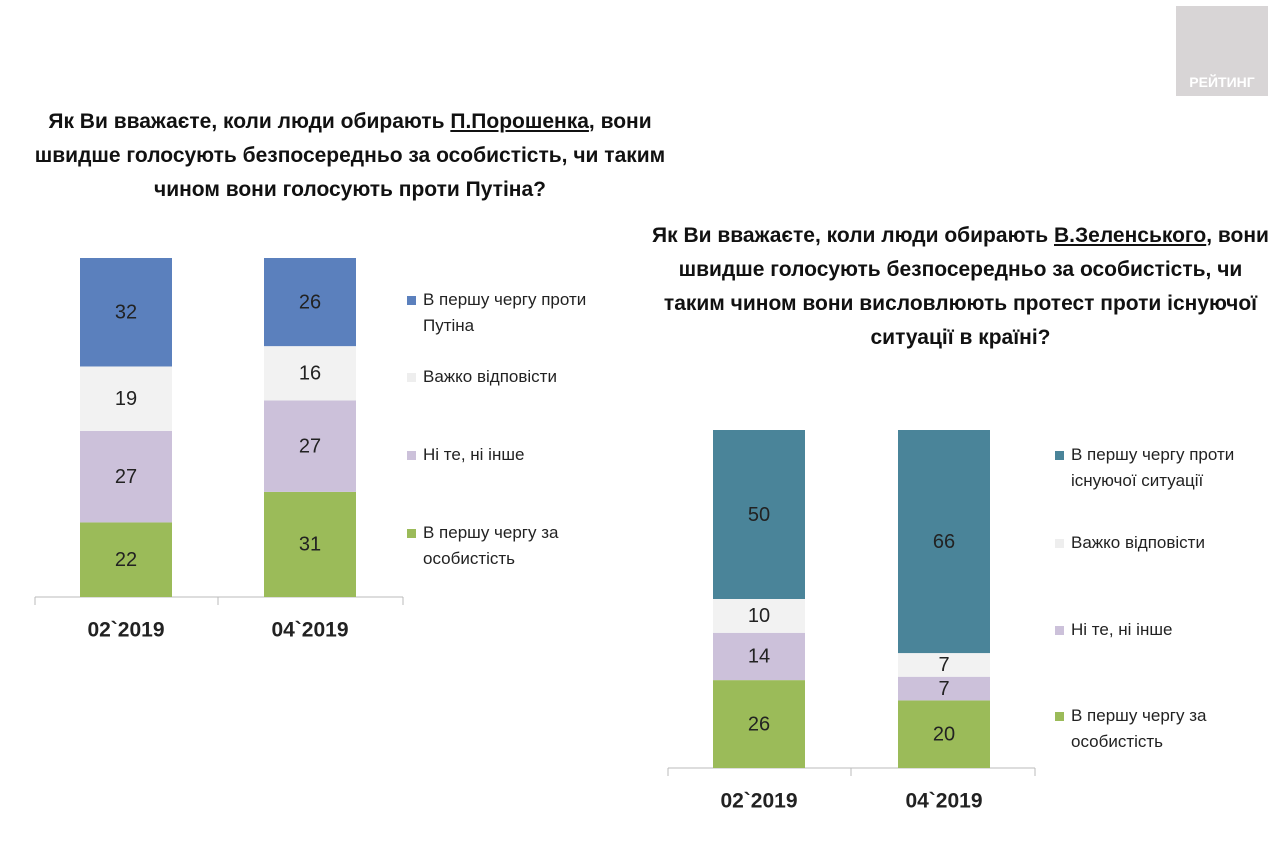  Describe the element at coordinates (505, 312) in the screenshot. I see `legend-label: В першу чергу проти Путіна` at that location.